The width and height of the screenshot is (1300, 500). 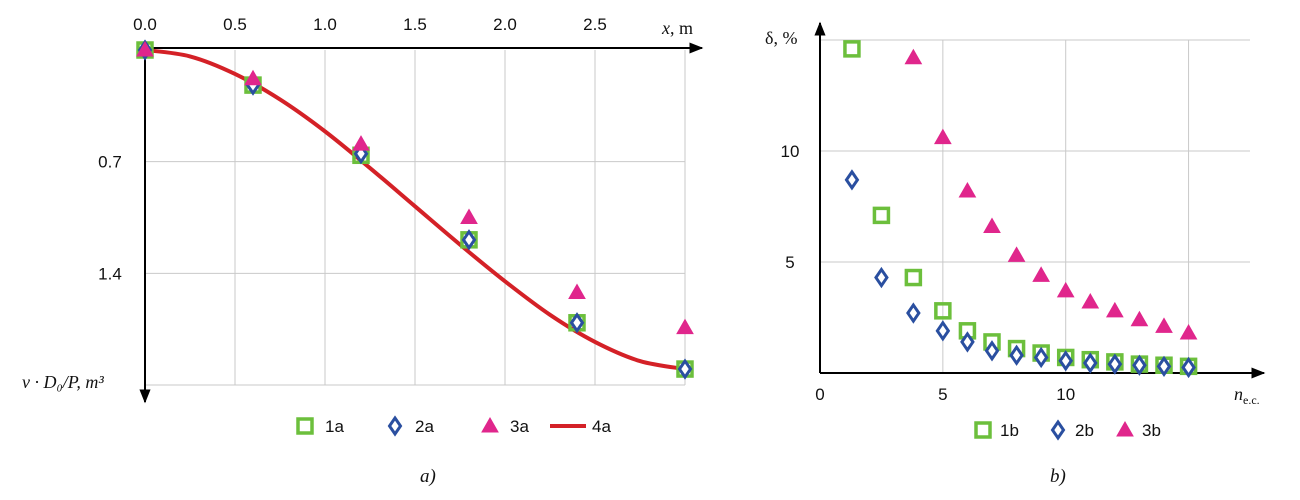 What do you see at coordinates (819, 394) in the screenshot?
I see `x-tick-label: 0` at bounding box center [819, 394].